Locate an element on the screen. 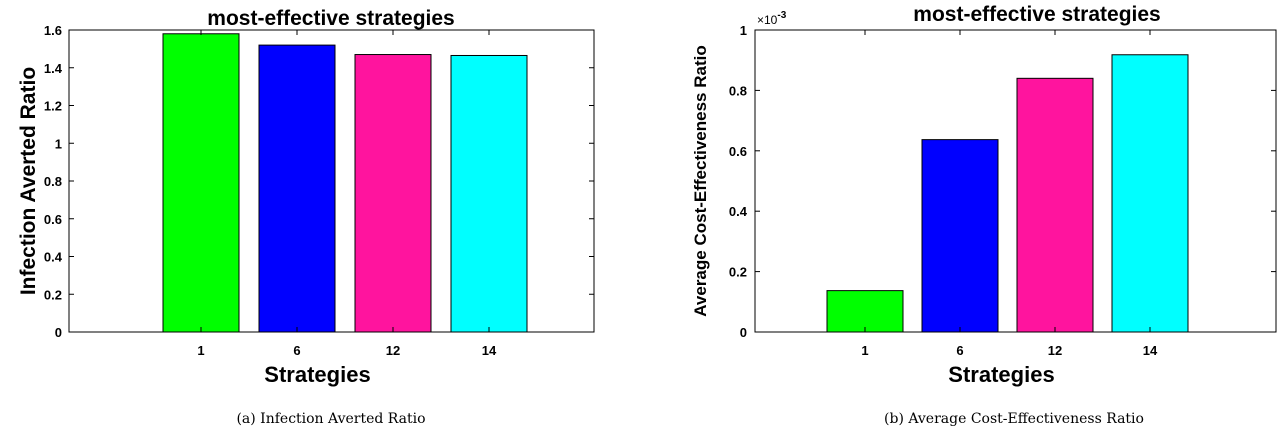  subfigure-caption: (b) Average Cost-Effectiveness Ratio is located at coordinates (1014, 419).